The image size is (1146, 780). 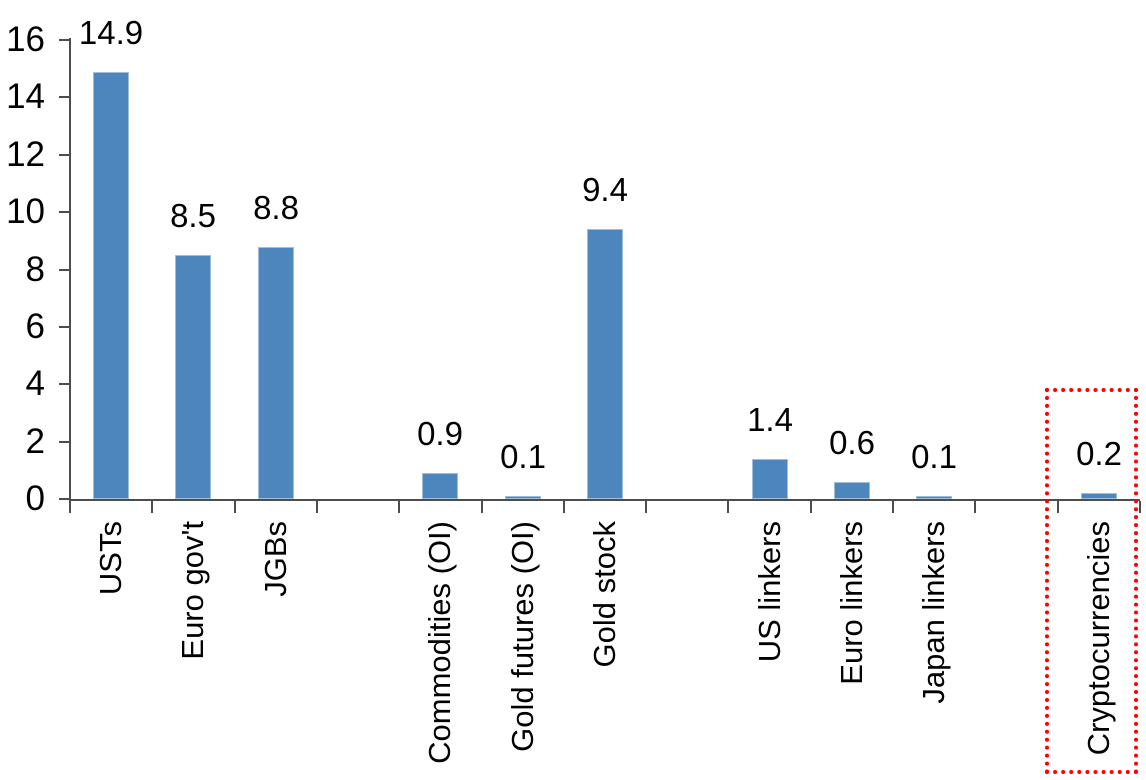 What do you see at coordinates (605, 189) in the screenshot?
I see `bar-value-label: 9.4` at bounding box center [605, 189].